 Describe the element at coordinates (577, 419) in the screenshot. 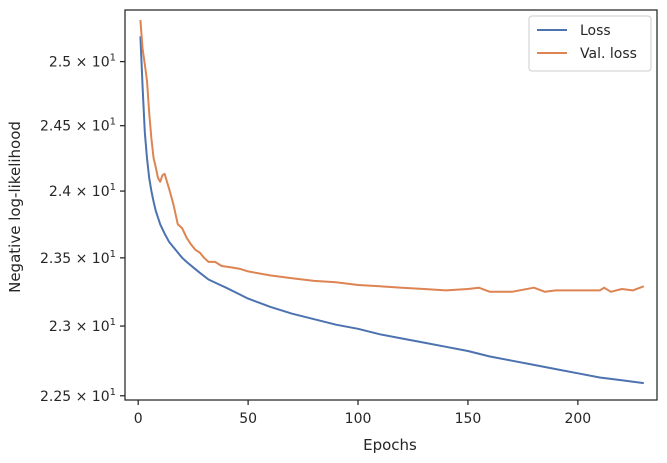

I see `x-tick-label: 200` at that location.